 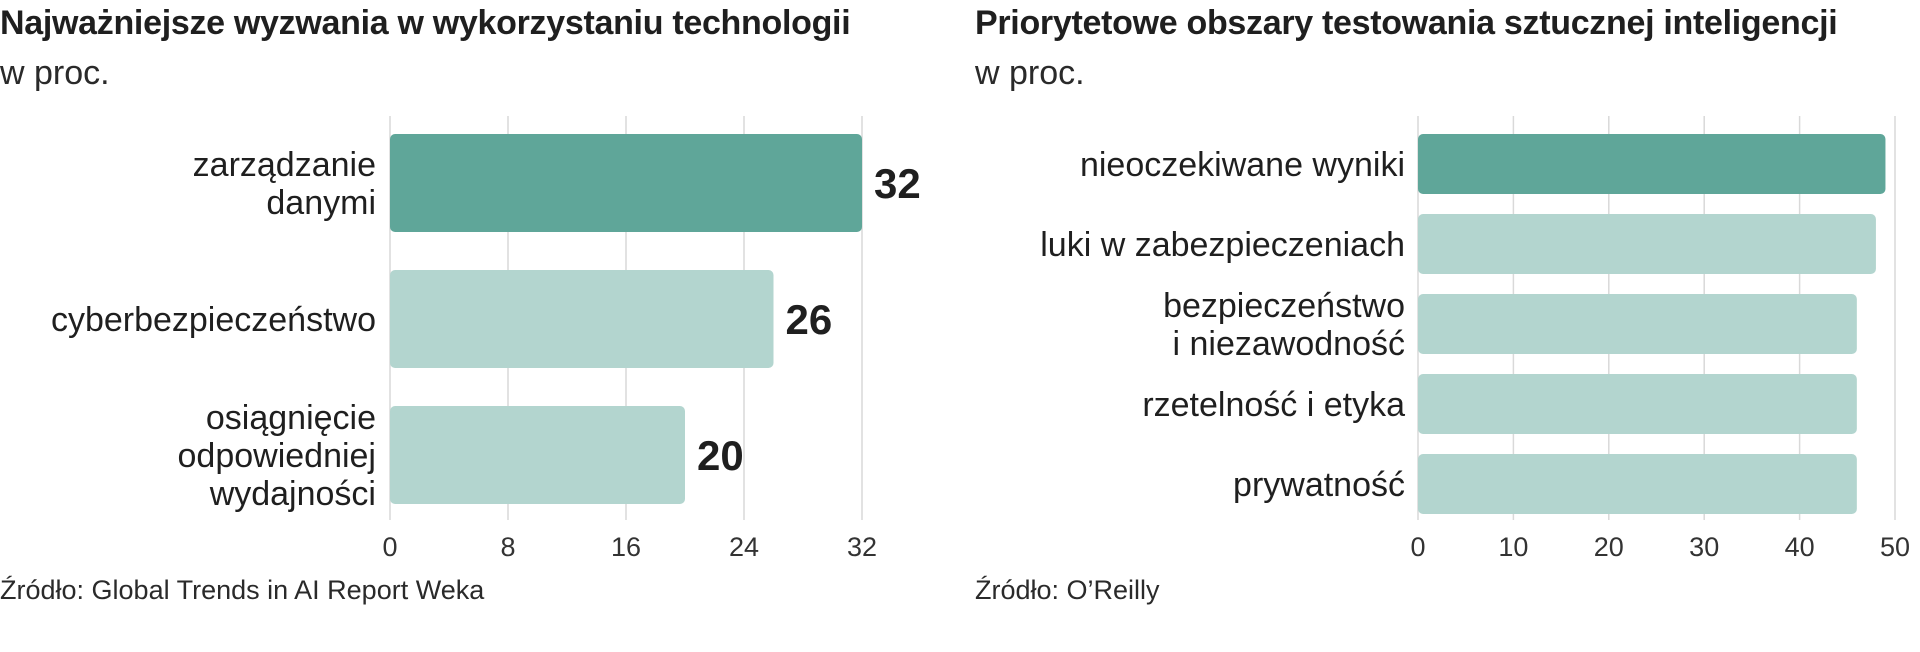 I want to click on category-label: i niezawodność, so click(x=1289, y=344).